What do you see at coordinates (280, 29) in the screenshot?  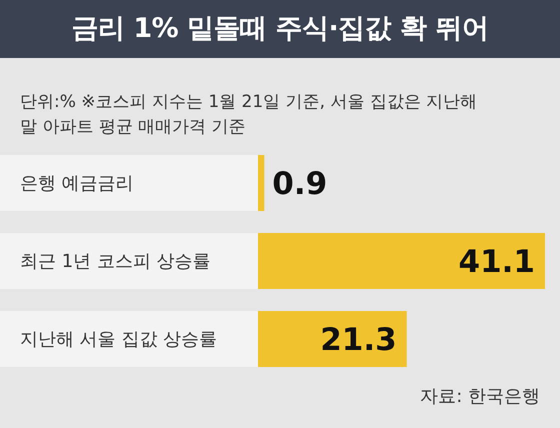 I see `chart-title: 금리 1% 밑돌때 주식·집값 확 뛰어` at bounding box center [280, 29].